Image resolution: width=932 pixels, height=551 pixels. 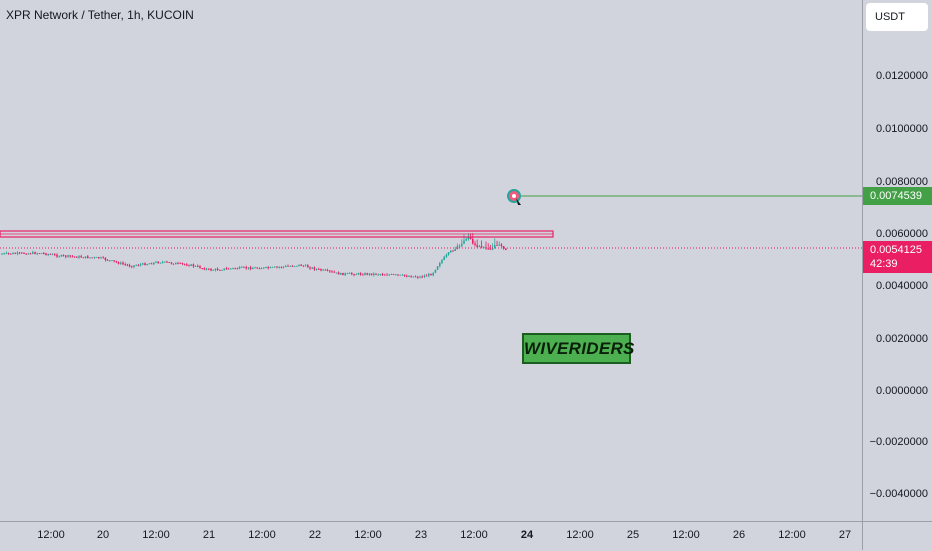 What do you see at coordinates (902, 339) in the screenshot?
I see `price-tick: 0.0020000` at bounding box center [902, 339].